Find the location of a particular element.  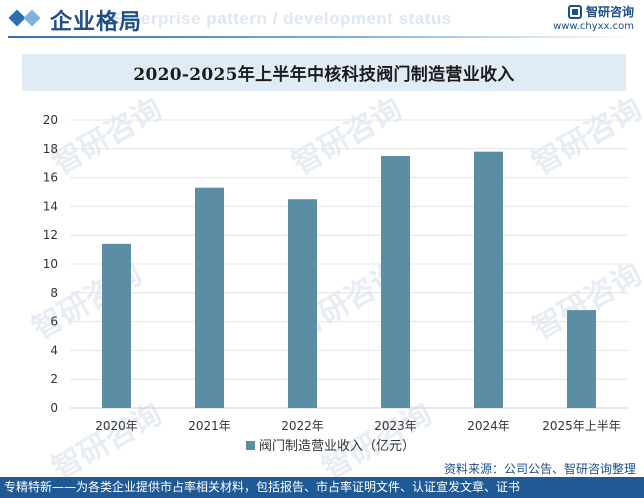

y-tick-label: 2 is located at coordinates (54, 379).